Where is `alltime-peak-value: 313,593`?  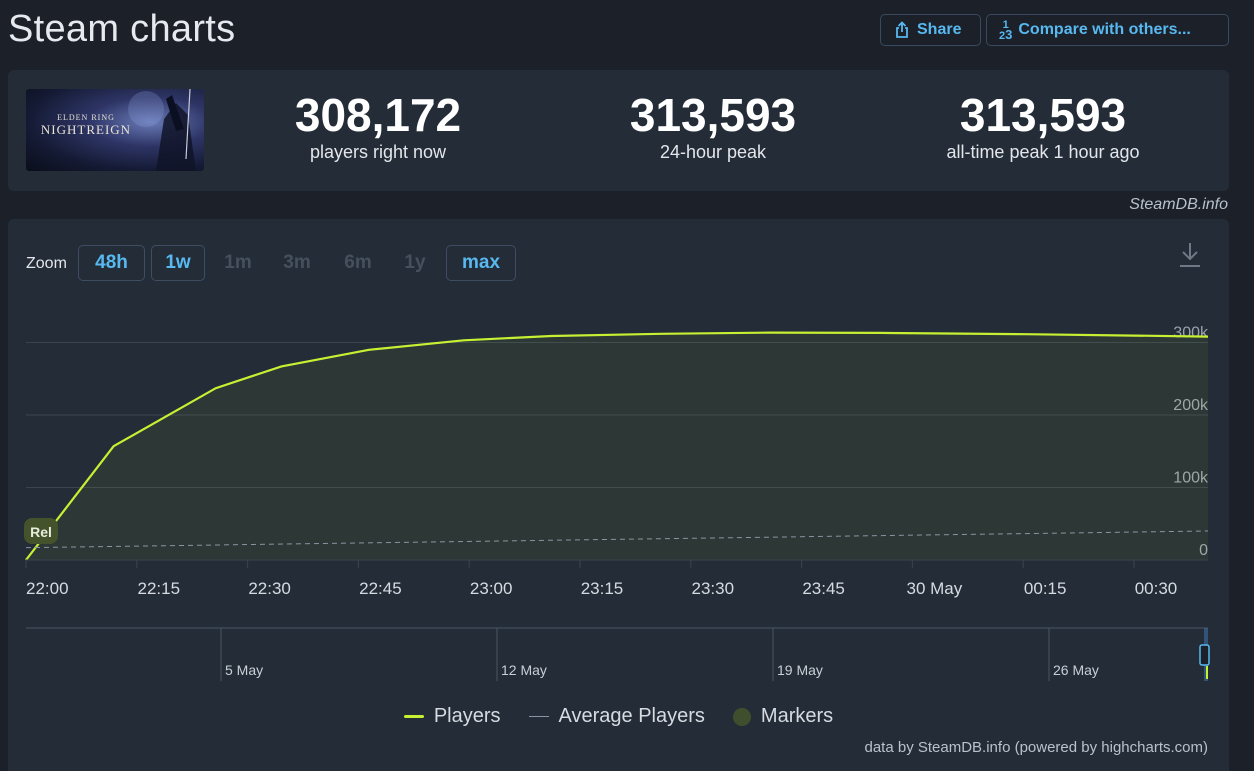 alltime-peak-value: 313,593 is located at coordinates (1043, 115).